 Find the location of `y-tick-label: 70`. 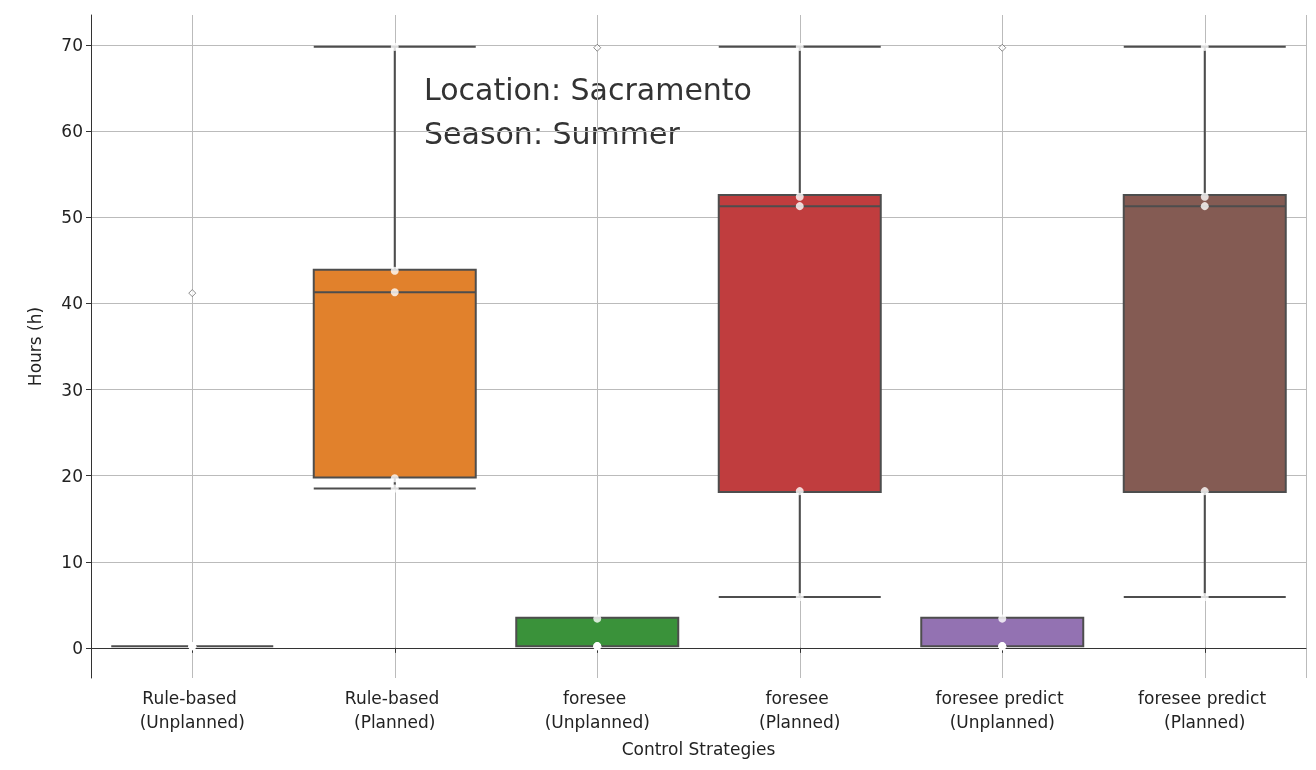

y-tick-label: 70 is located at coordinates (72, 45).